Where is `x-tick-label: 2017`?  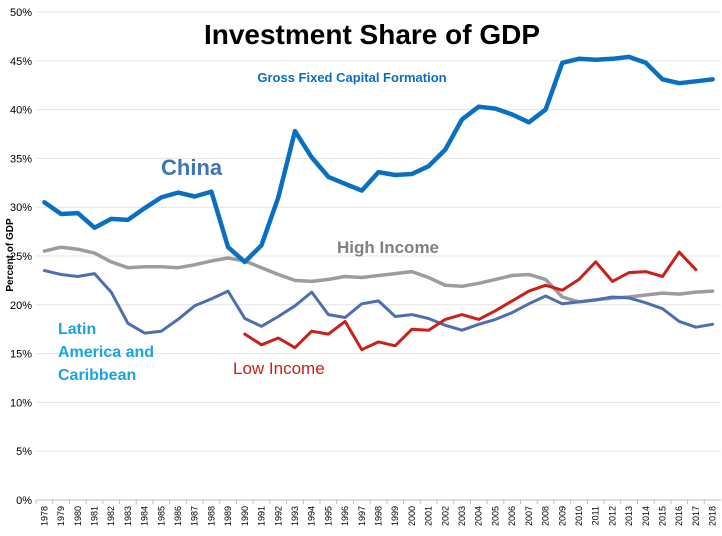 x-tick-label: 2017 is located at coordinates (696, 516).